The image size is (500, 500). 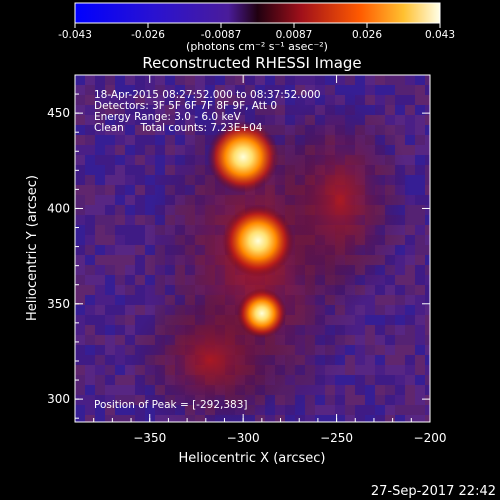 I want to click on x-tick-label: −250, so click(x=336, y=438).